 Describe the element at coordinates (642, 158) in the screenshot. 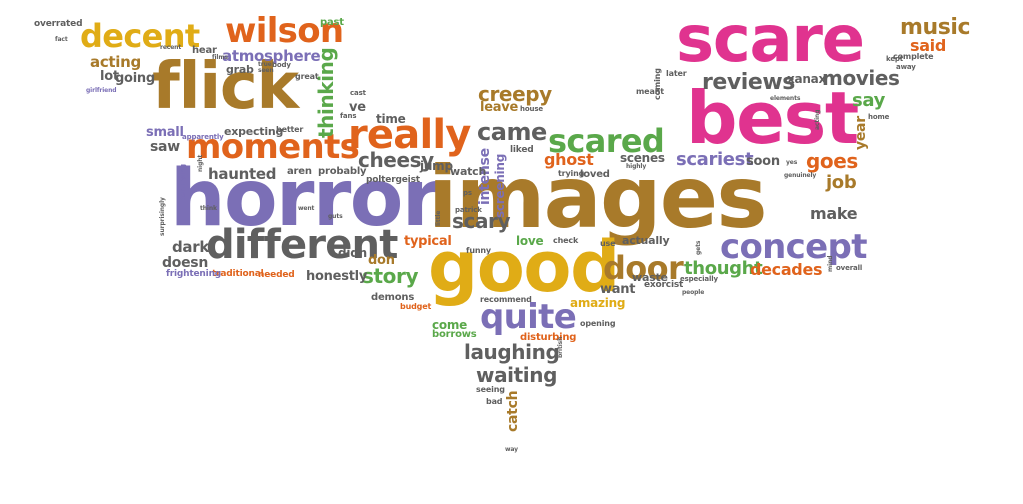

I see `cloud-word: scenes` at that location.